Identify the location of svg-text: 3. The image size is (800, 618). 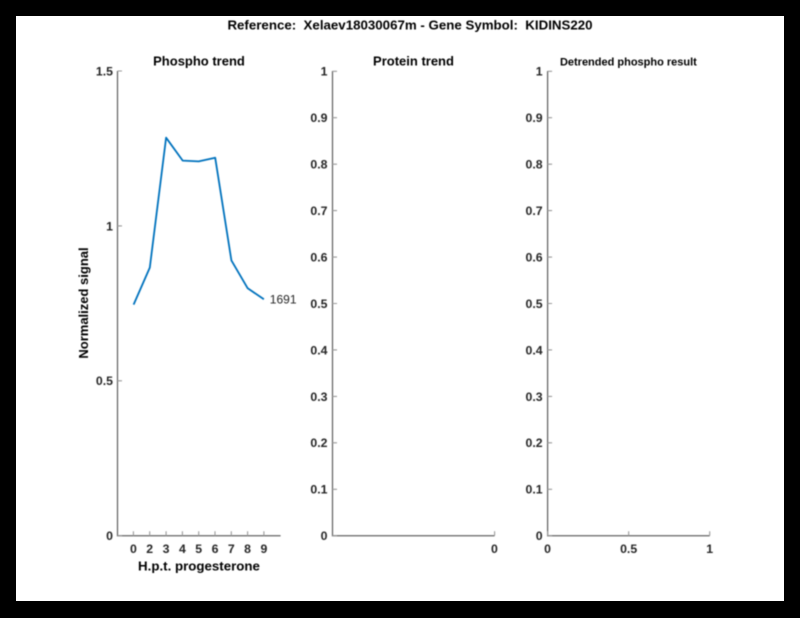
(166, 549).